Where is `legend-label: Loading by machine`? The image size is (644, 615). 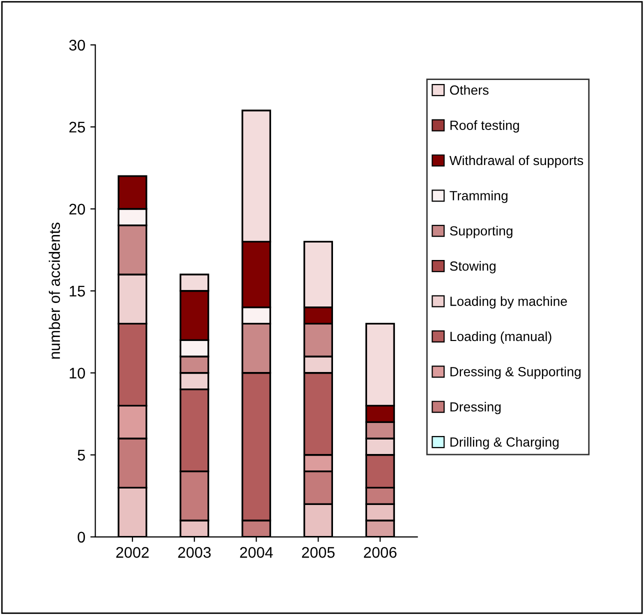 legend-label: Loading by machine is located at coordinates (508, 302).